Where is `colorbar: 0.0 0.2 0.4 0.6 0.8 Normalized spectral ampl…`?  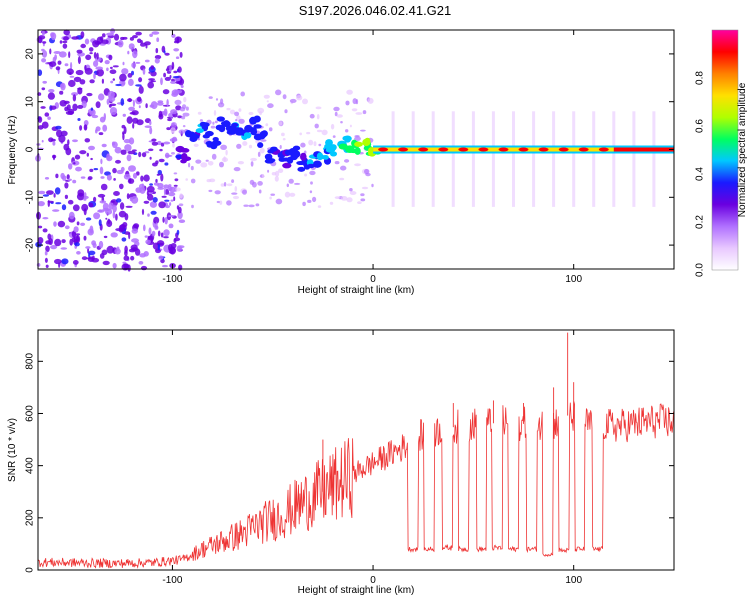
colorbar: 0.0 0.2 0.4 0.6 0.8 Normalized spectral ampl… is located at coordinates (721, 153).